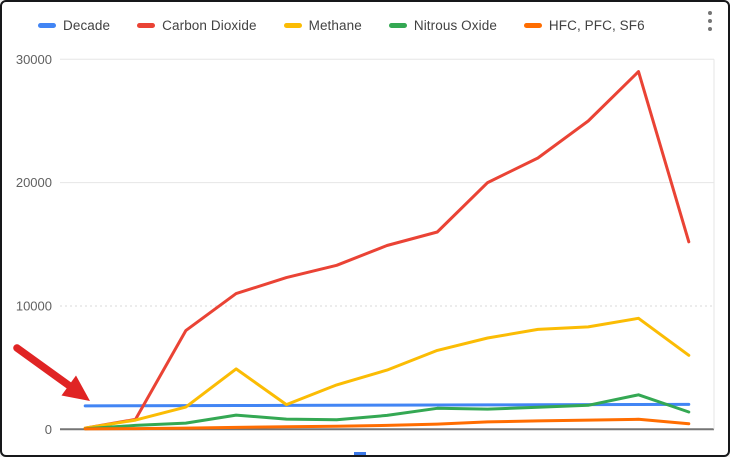 This screenshot has width=730, height=457. I want to click on legend-swatch-decade, so click(47, 25).